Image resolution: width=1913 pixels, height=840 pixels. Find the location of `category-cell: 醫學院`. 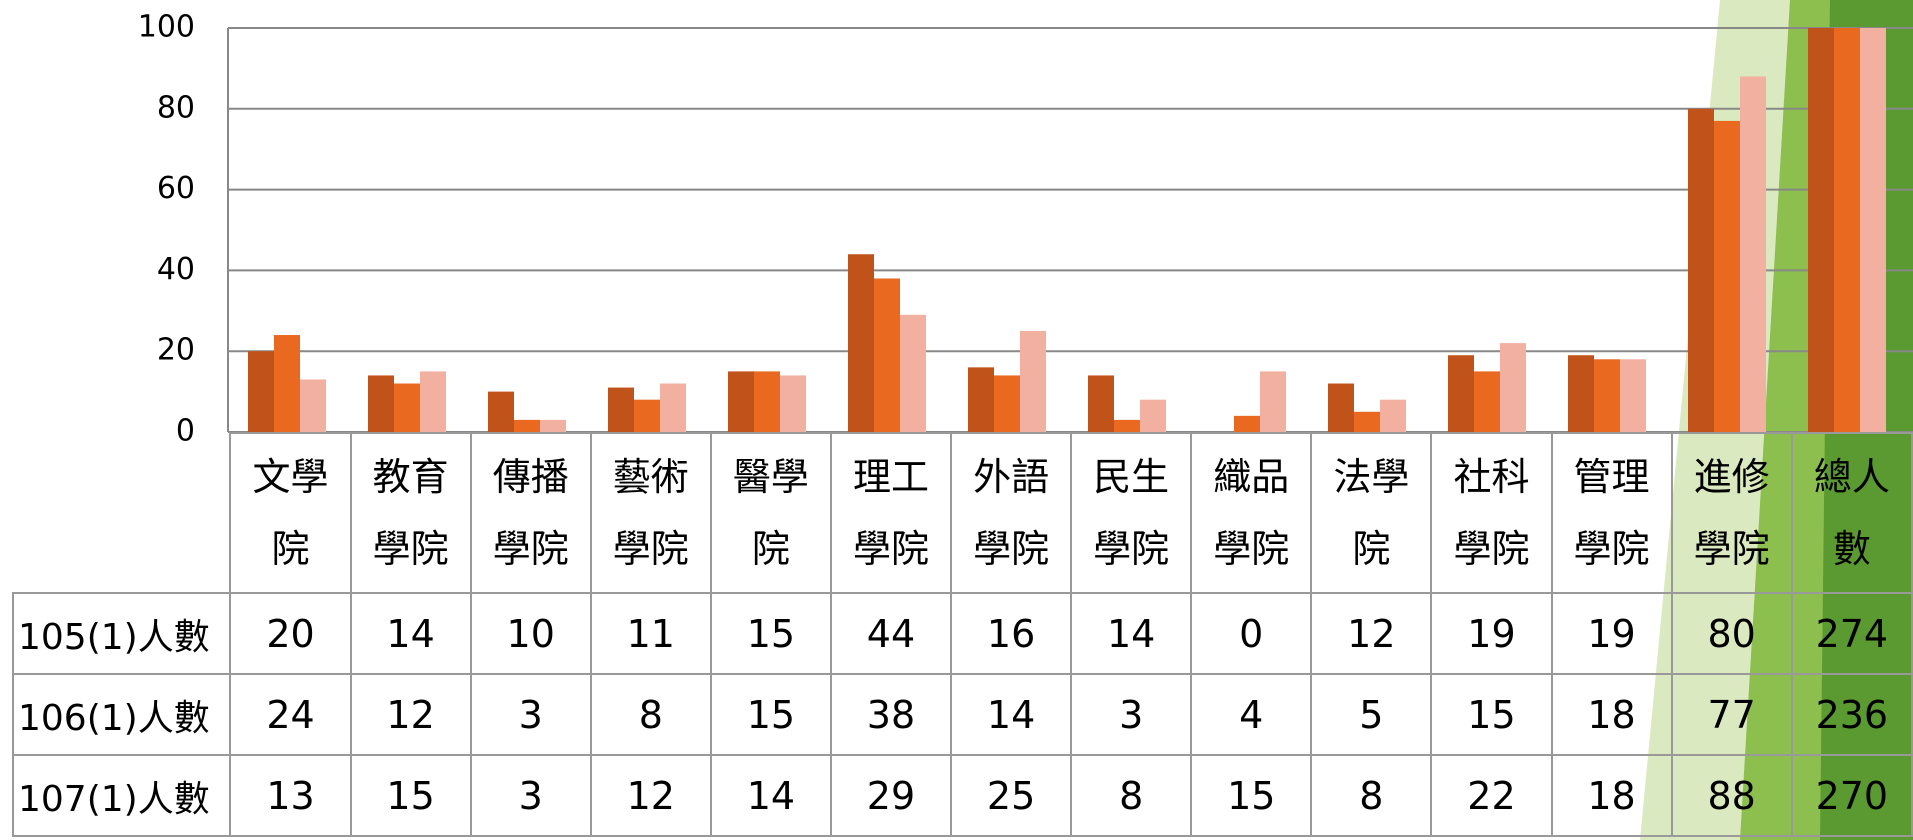

category-cell: 醫學院 is located at coordinates (770, 513).